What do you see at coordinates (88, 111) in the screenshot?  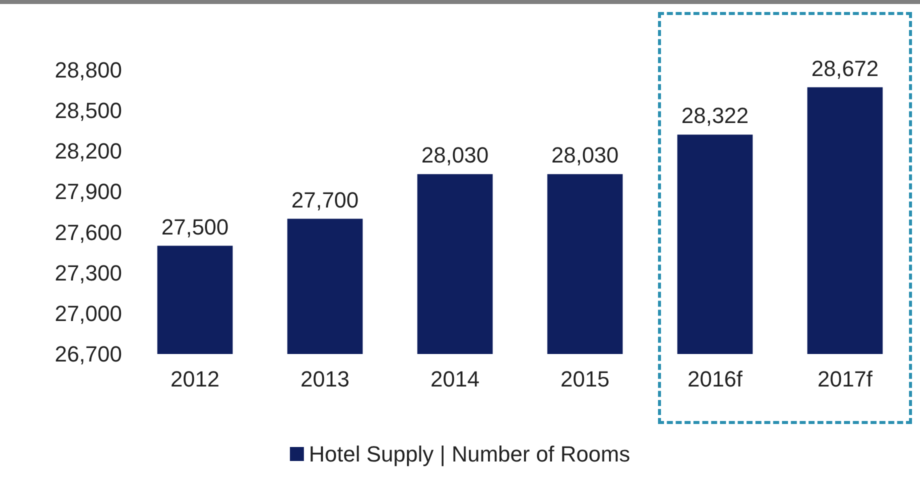 I see `y-tick-label: 28,500` at bounding box center [88, 111].